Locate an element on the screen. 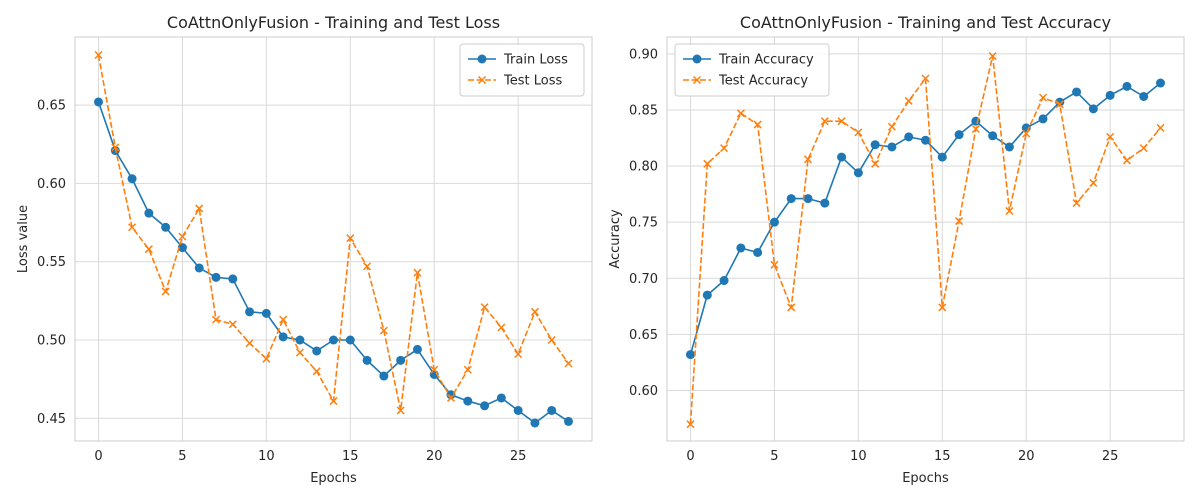 The width and height of the screenshot is (1200, 500). x-tick-label: 10 is located at coordinates (858, 456).